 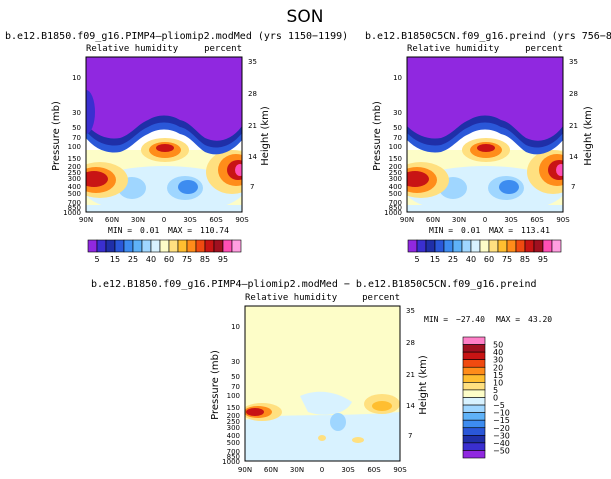 I want to click on panel-2-y2-ticks: 35 28 21 14 7, so click(x=573, y=124).